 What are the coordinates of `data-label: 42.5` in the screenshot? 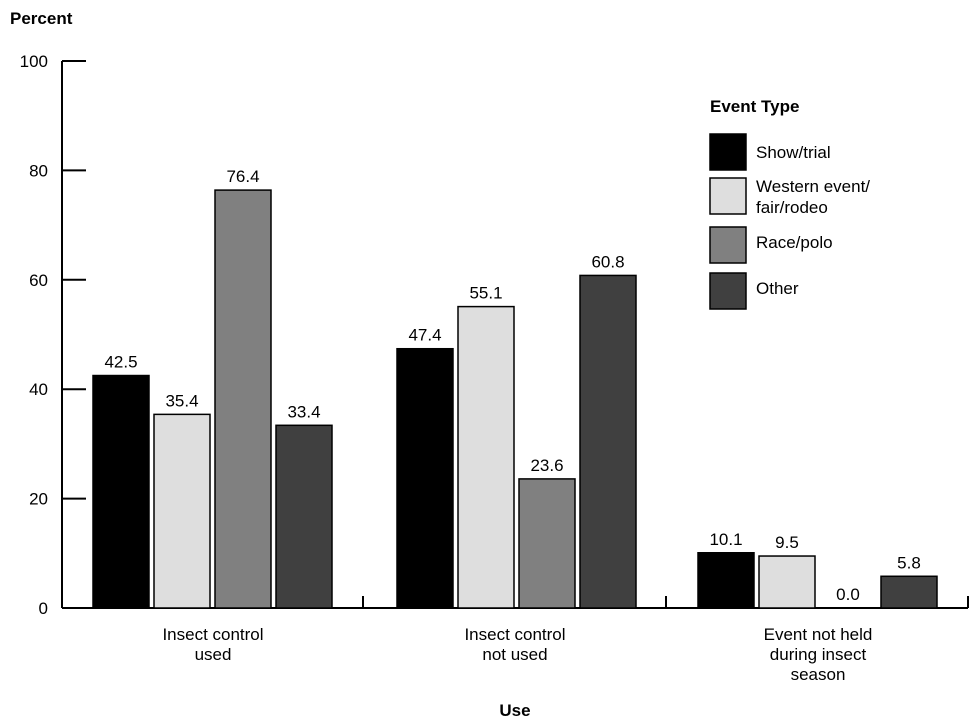 It's located at (120, 362).